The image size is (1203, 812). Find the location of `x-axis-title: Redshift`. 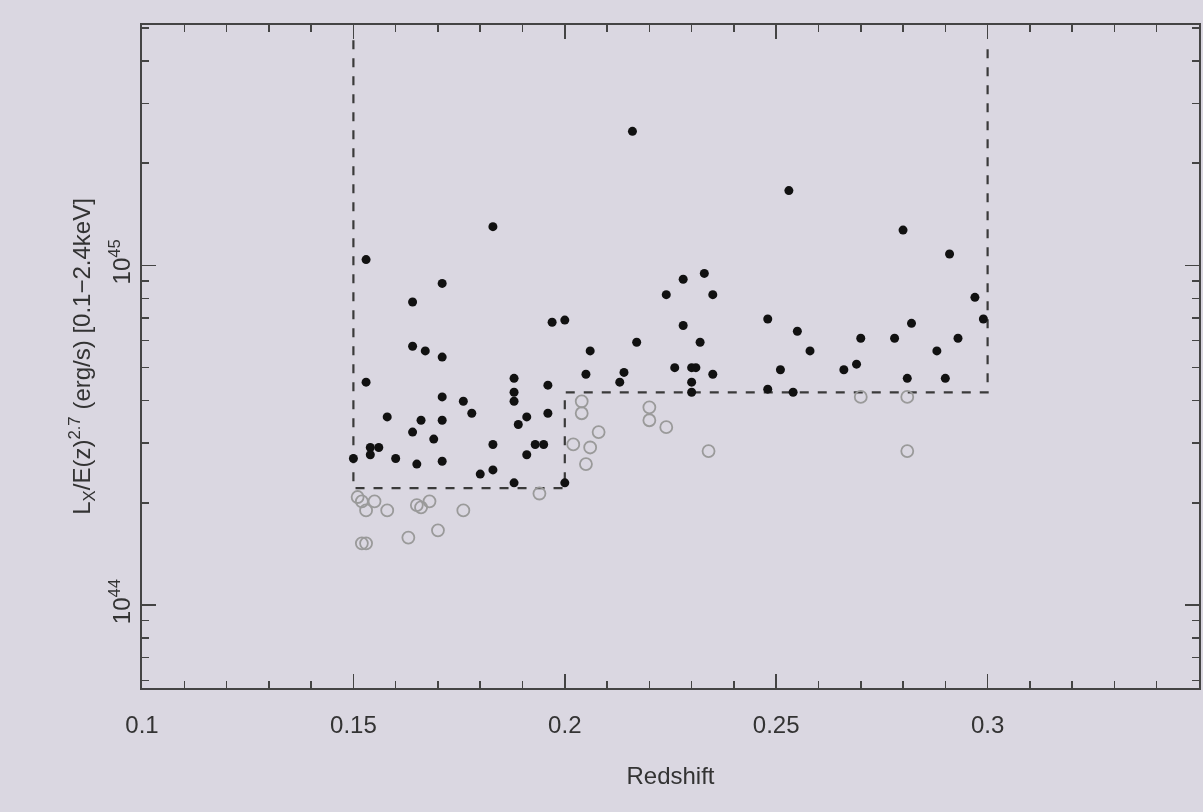

x-axis-title: Redshift is located at coordinates (670, 775).